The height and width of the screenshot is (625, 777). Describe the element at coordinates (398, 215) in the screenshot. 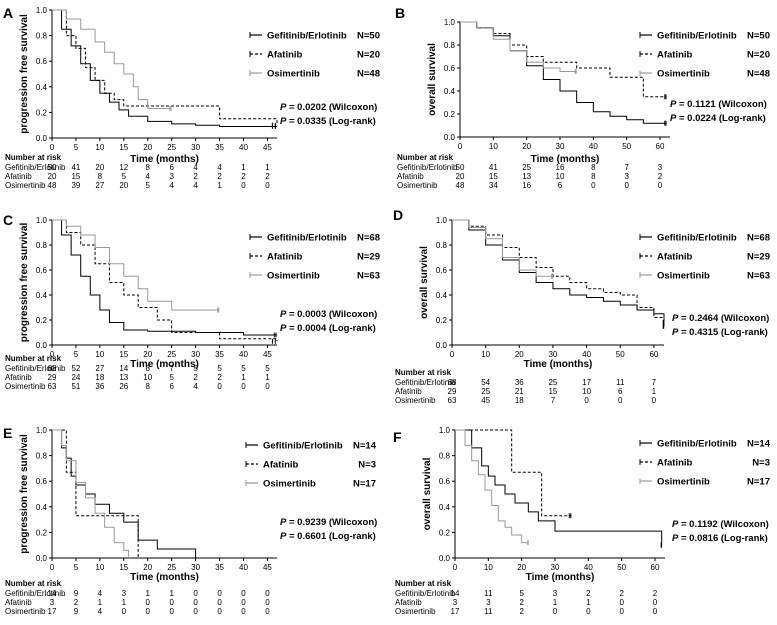

I see `panel-label: D` at that location.